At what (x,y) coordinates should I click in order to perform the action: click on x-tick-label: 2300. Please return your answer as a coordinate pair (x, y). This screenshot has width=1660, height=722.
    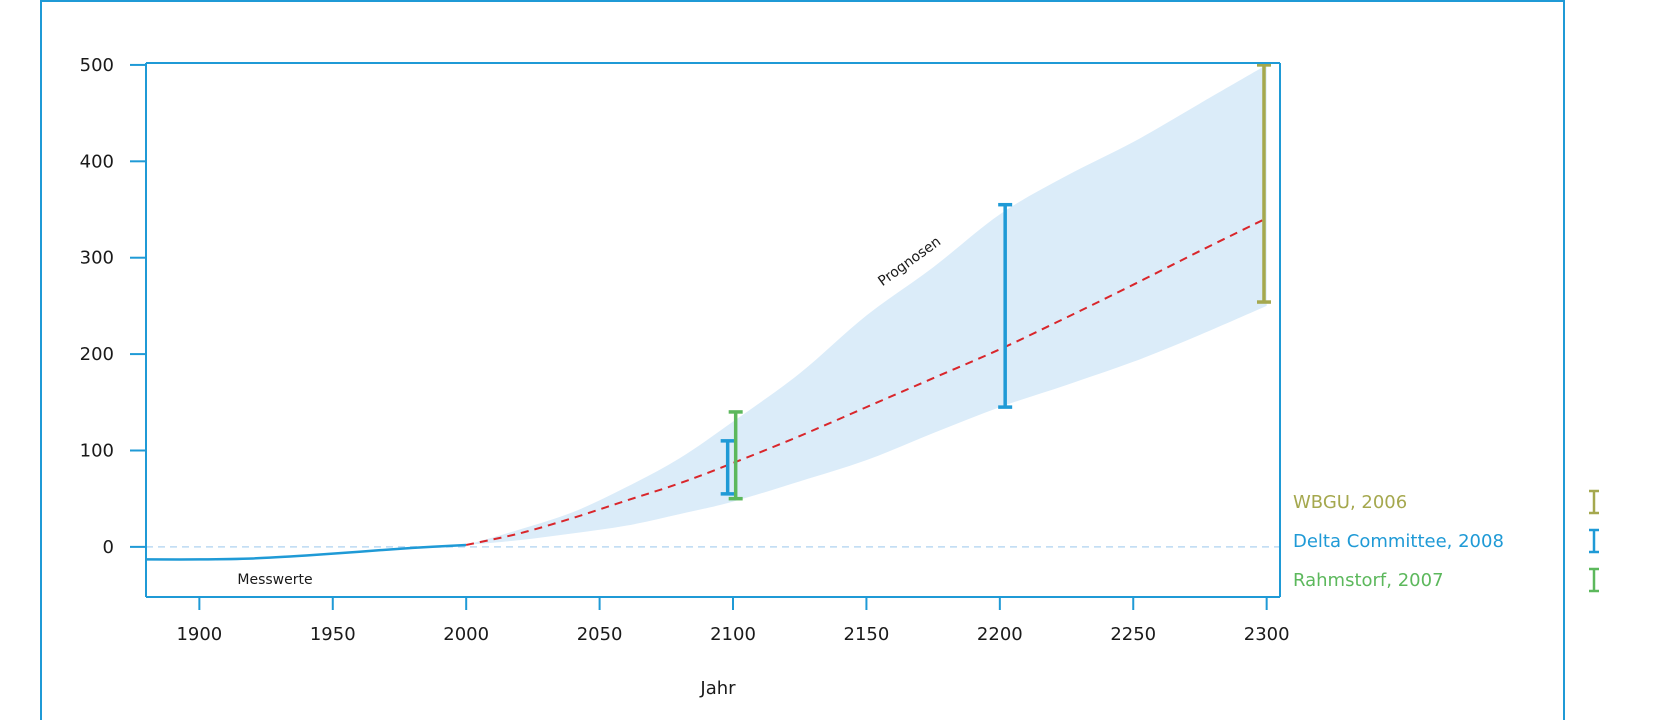
    Looking at the image, I should click on (1267, 634).